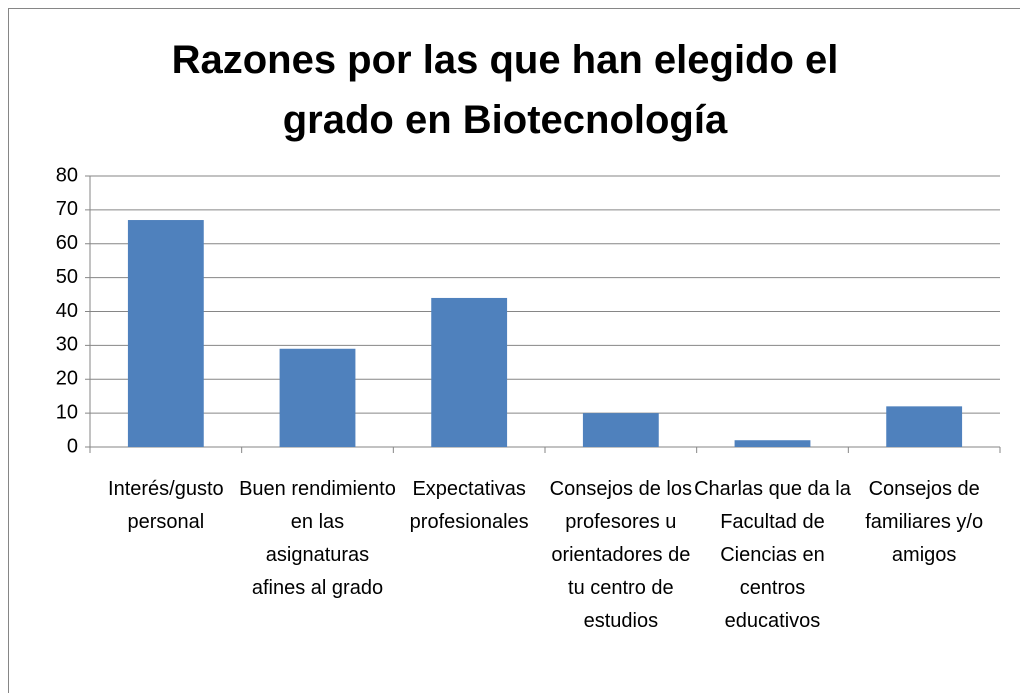 This screenshot has height=693, width=1020. What do you see at coordinates (67, 311) in the screenshot?
I see `y-tick-label: 40` at bounding box center [67, 311].